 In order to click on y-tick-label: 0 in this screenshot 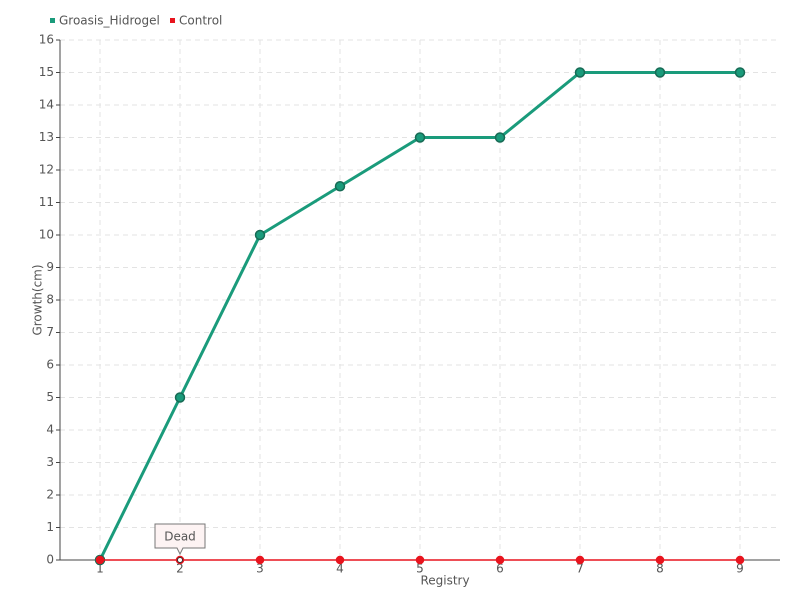, I will do `click(50, 560)`.